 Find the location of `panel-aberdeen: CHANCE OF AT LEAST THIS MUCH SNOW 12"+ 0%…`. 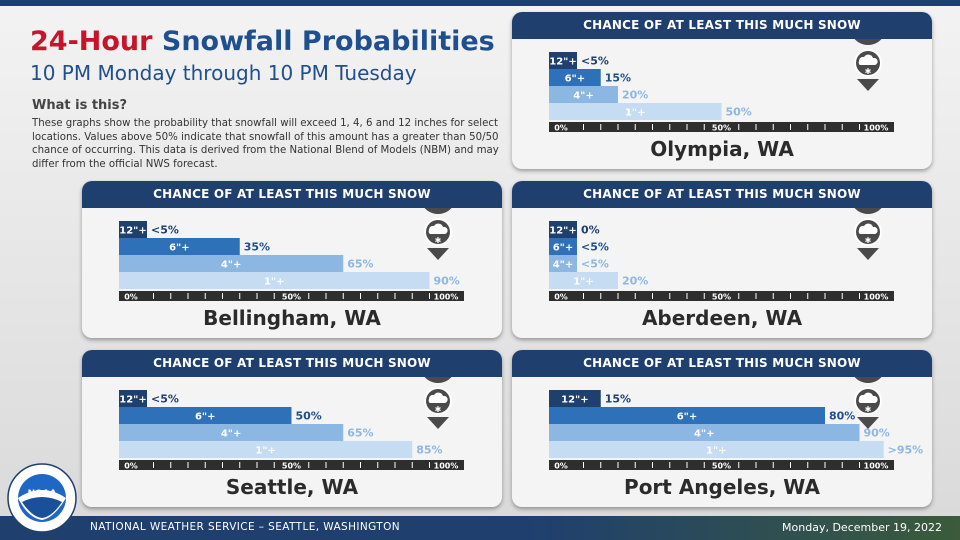

panel-aberdeen: CHANCE OF AT LEAST THIS MUCH SNOW 12"+ 0%… is located at coordinates (722, 259).